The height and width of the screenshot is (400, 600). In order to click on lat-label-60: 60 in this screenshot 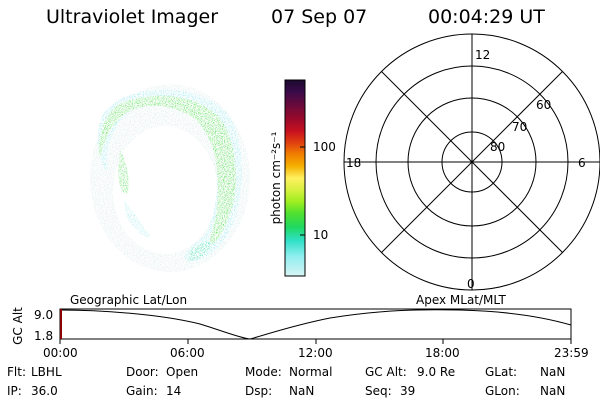, I will do `click(544, 105)`.